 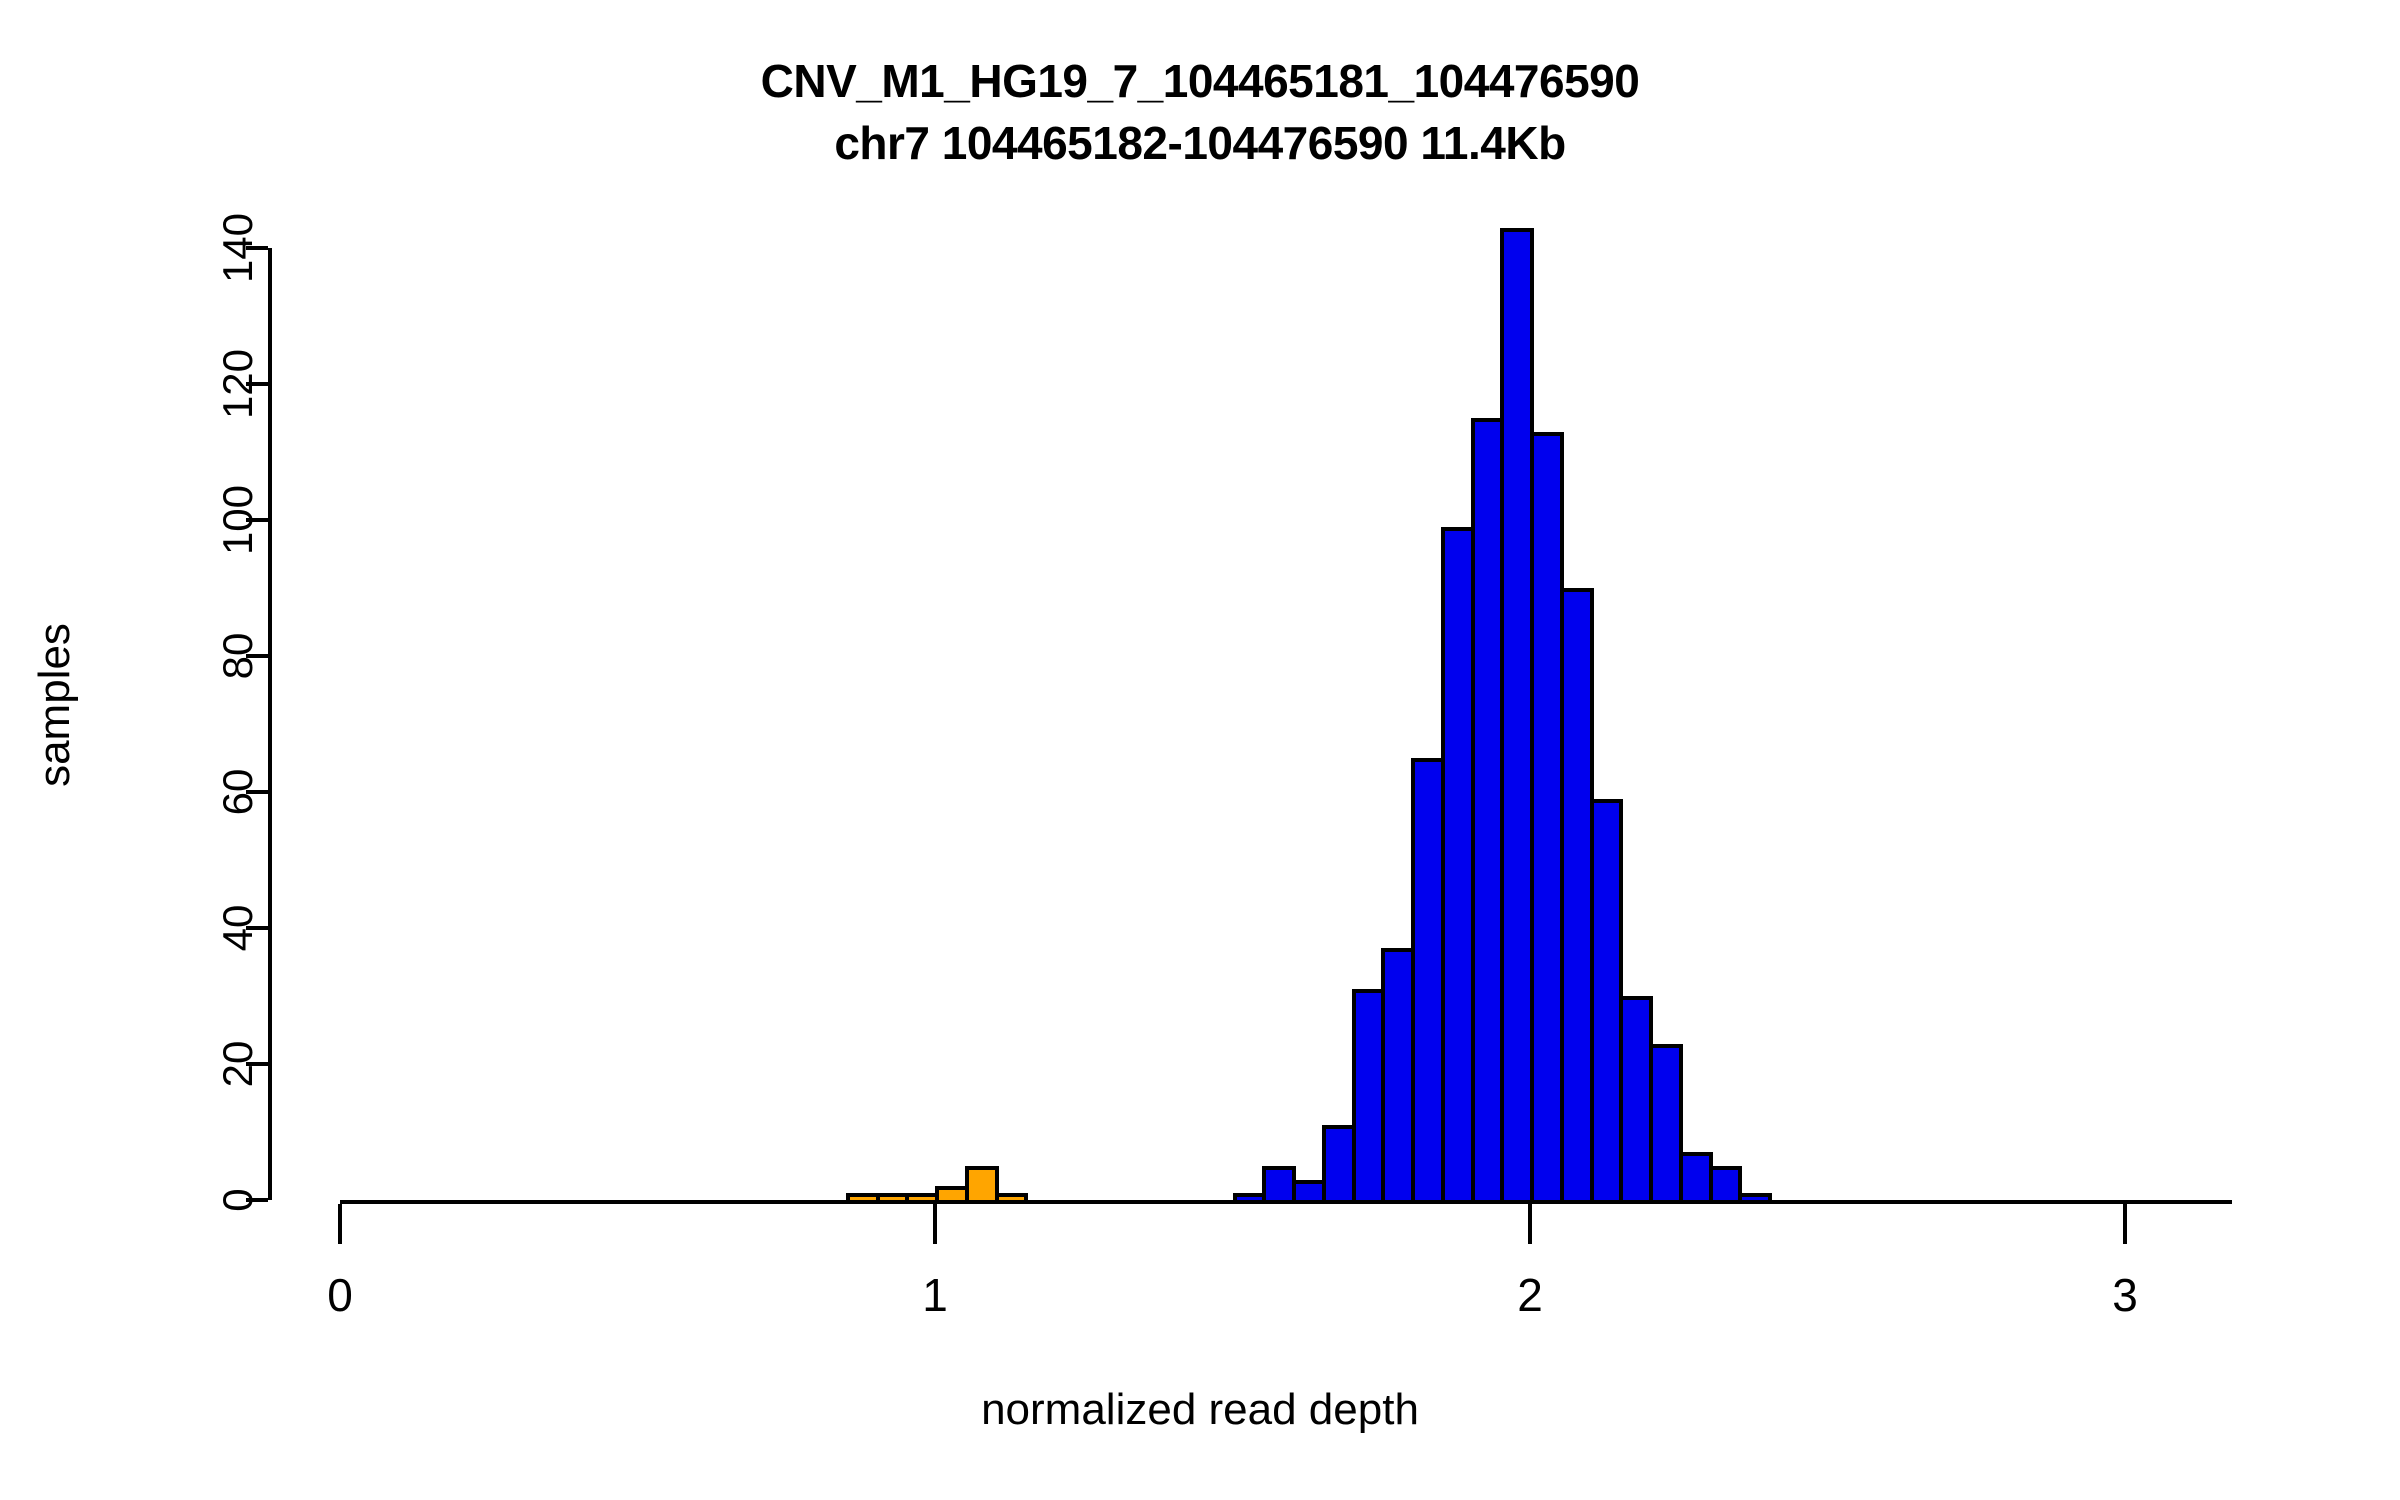 I want to click on y-axis-tick-label: 140, so click(x=237, y=248).